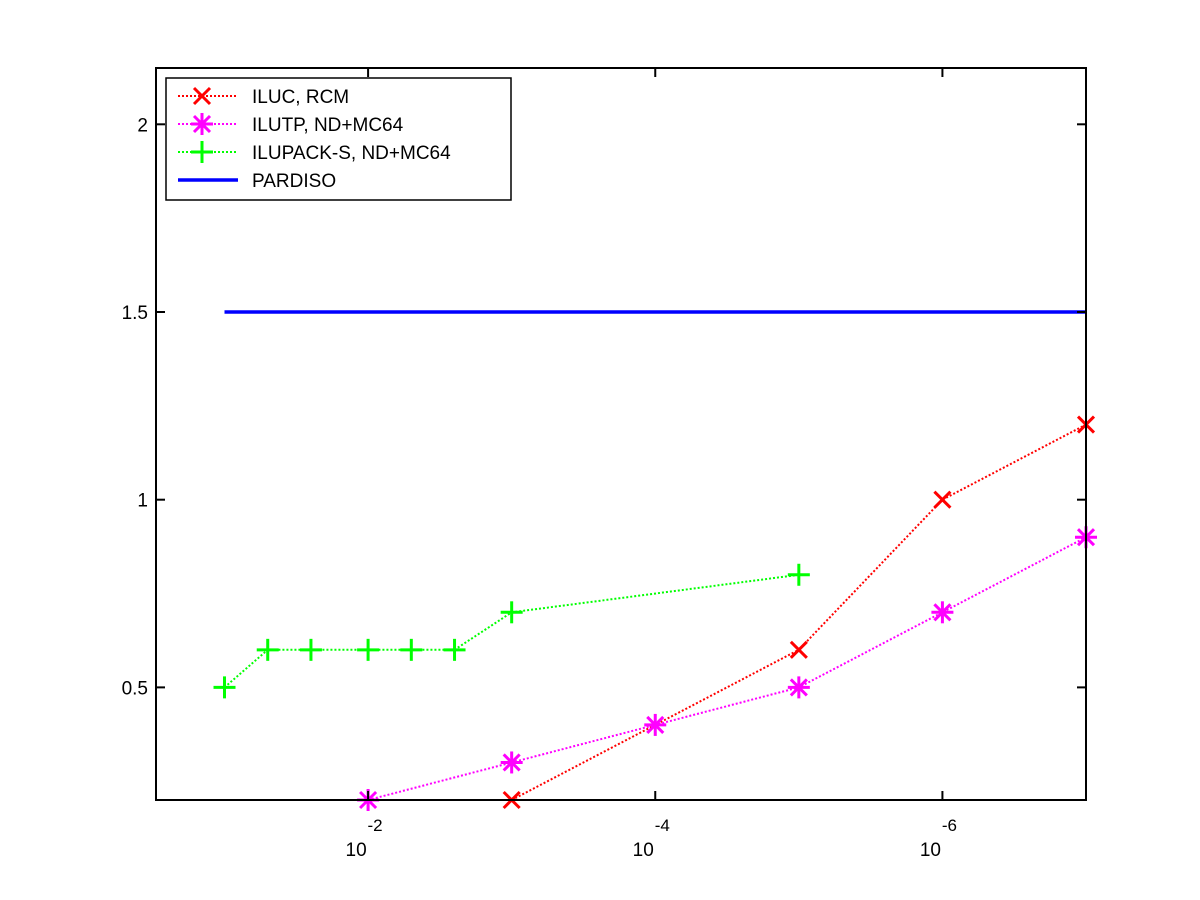 This screenshot has width=1200, height=900. I want to click on y-tick-label-3: 1.5, so click(135, 313).